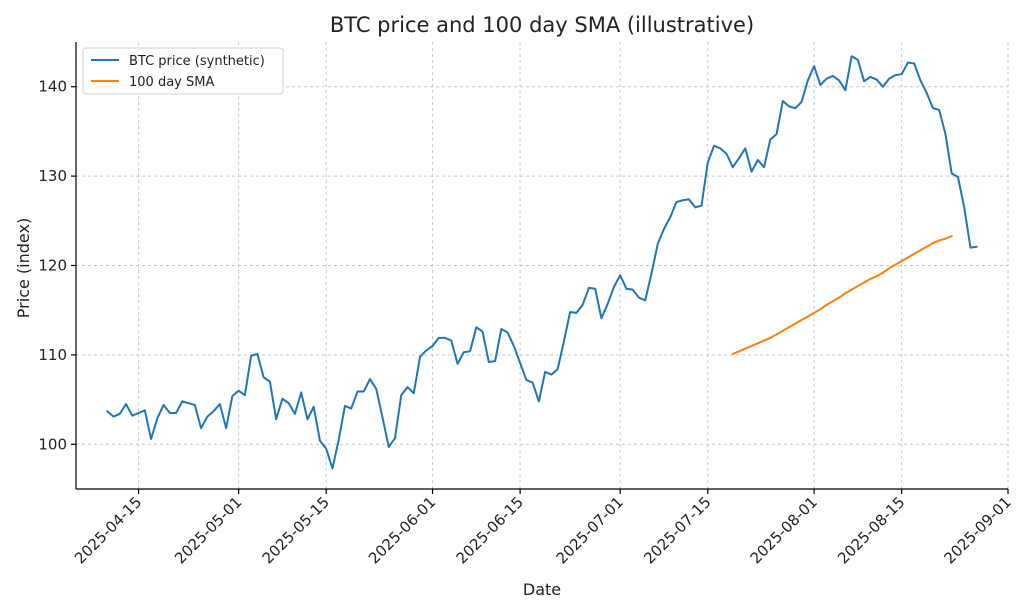 The width and height of the screenshot is (1024, 614). Describe the element at coordinates (197, 61) in the screenshot. I see `legend-label: BTC price (synthetic)` at that location.